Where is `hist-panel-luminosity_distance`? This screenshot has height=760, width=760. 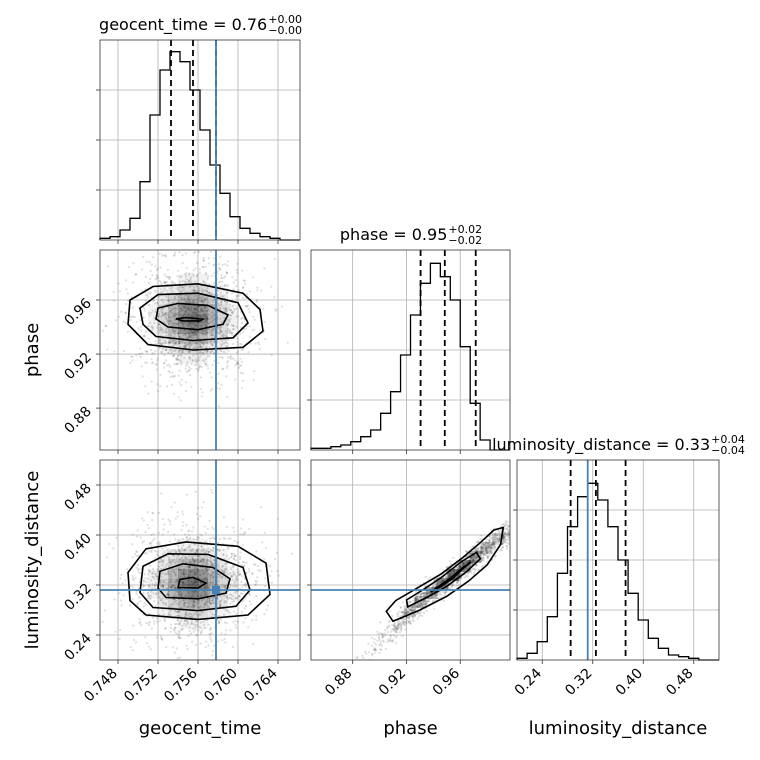
hist-panel-luminosity_distance is located at coordinates (616, 561).